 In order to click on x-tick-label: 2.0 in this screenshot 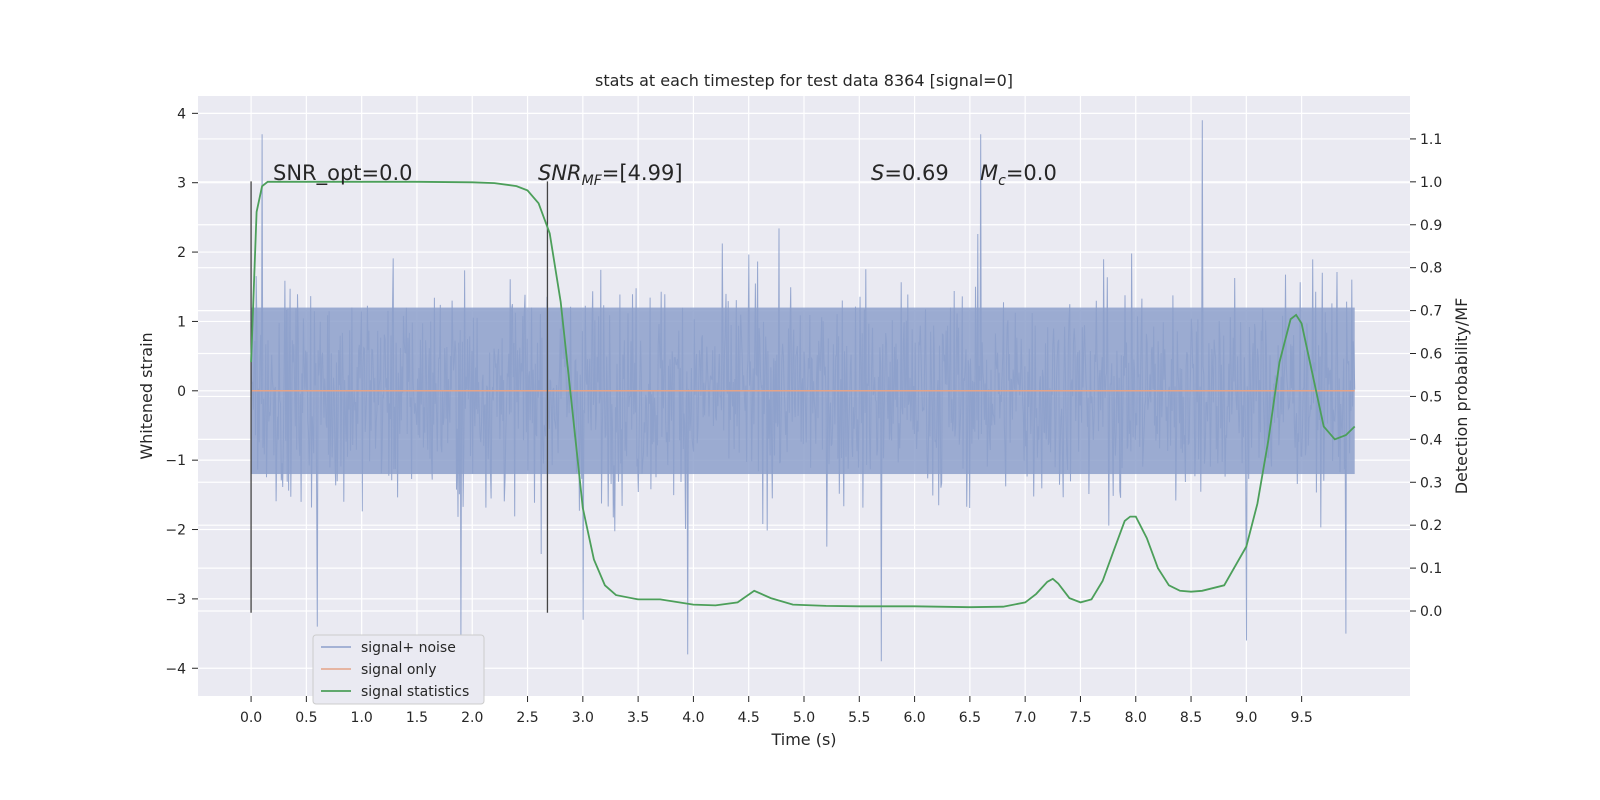, I will do `click(472, 718)`.